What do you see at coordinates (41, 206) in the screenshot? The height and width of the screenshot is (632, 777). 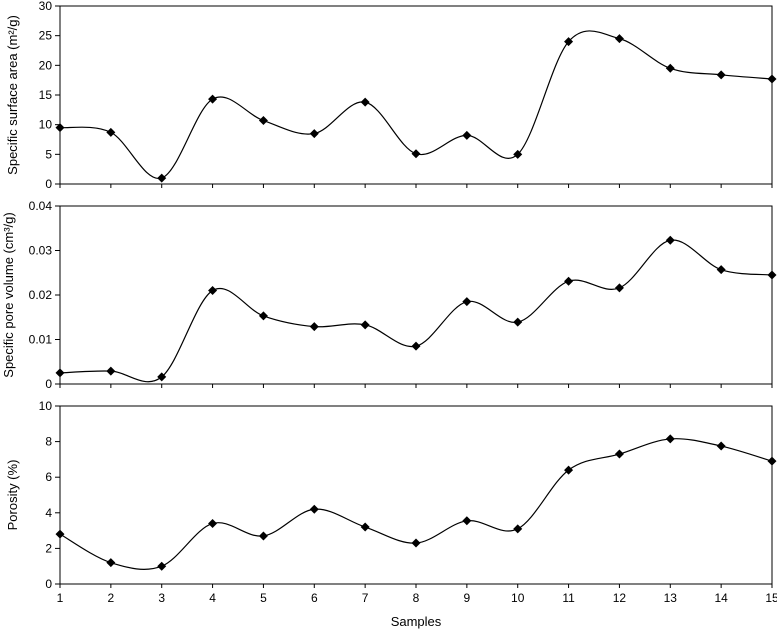 I see `y-tick-label: 0.04` at bounding box center [41, 206].